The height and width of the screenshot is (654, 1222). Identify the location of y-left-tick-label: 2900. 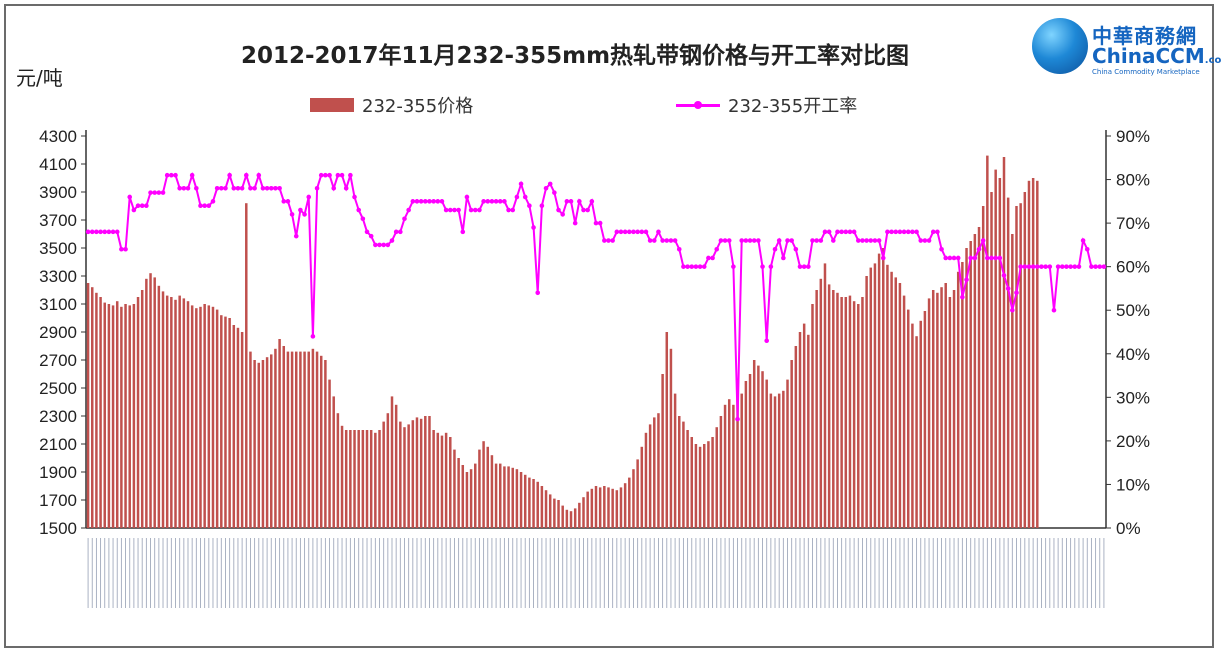
(58, 332).